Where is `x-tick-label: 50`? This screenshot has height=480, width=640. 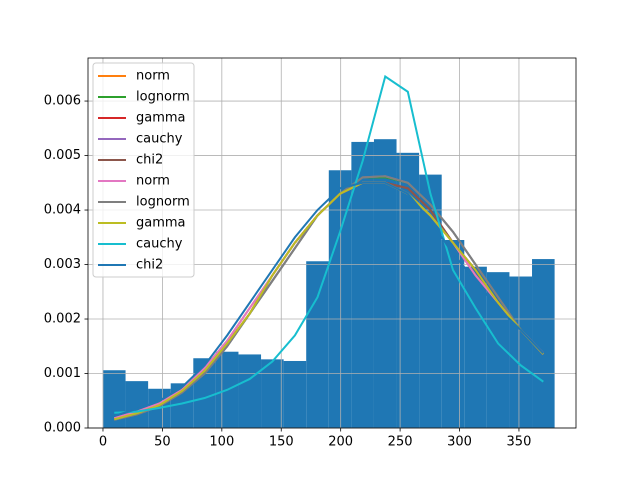 x-tick-label: 50 is located at coordinates (162, 442).